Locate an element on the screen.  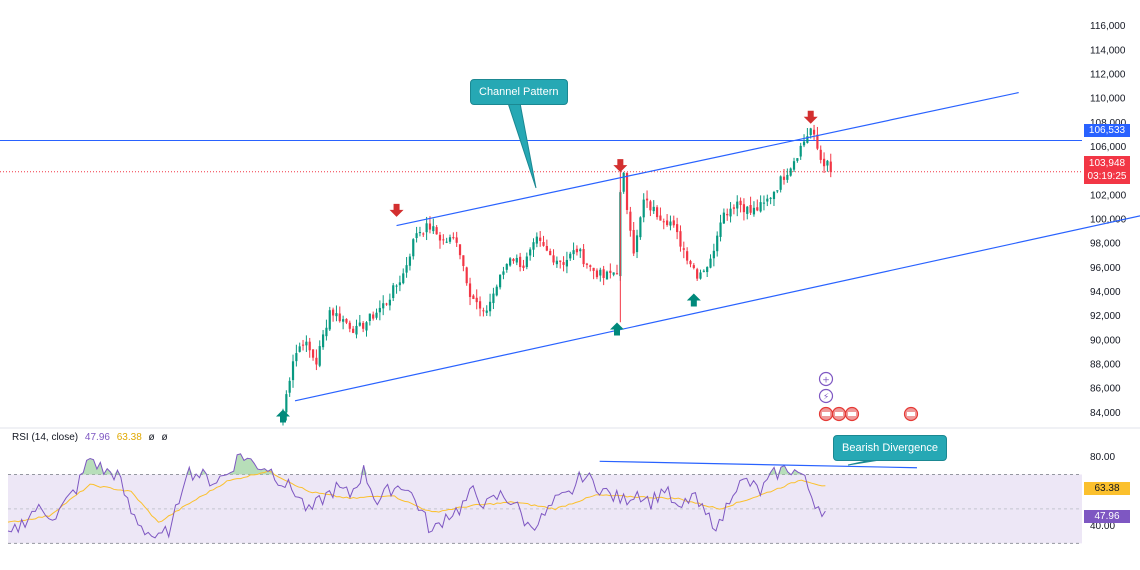
rsi-line is located at coordinates (416, 496).